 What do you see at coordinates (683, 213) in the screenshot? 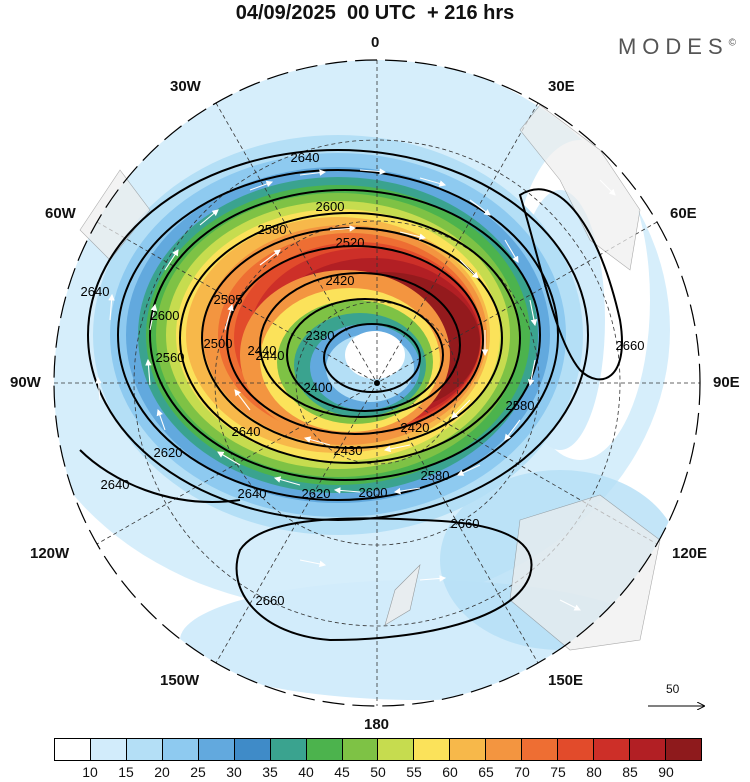
I see `lon-label-60e: 60E` at bounding box center [683, 213].